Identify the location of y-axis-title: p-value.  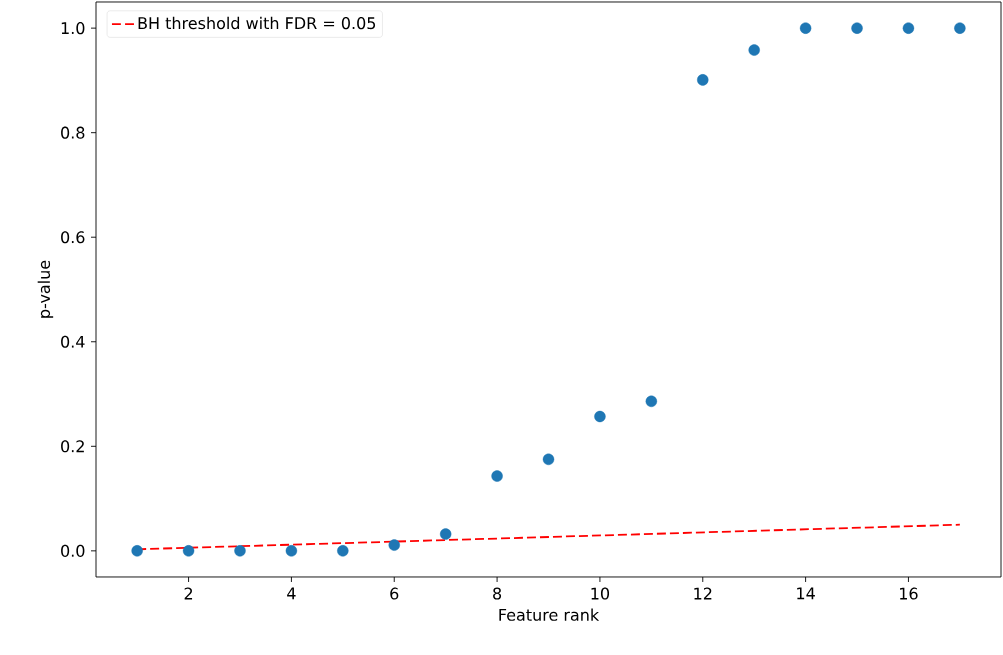
(45, 289).